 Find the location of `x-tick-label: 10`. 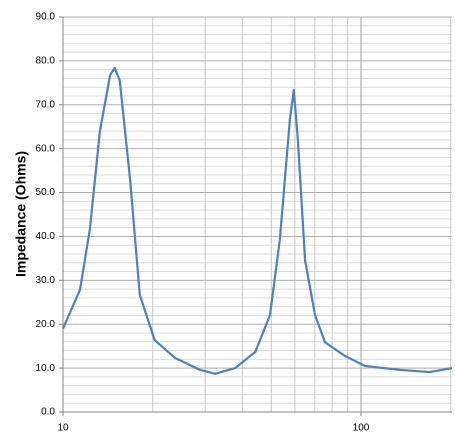

x-tick-label: 10 is located at coordinates (63, 428).